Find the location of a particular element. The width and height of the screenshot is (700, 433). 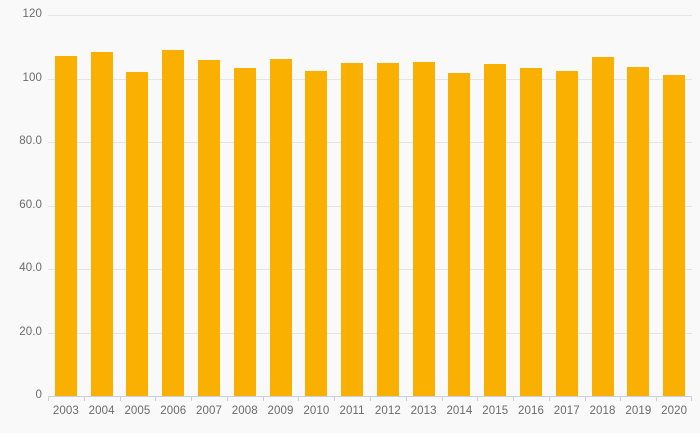

x-axis-tick-label: 2014 is located at coordinates (459, 411).